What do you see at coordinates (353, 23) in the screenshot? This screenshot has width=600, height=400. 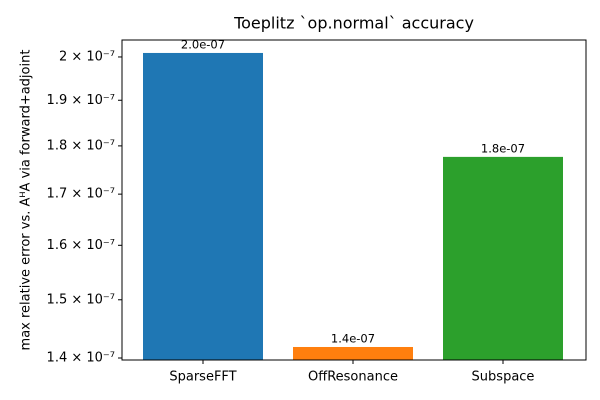 I see `chart-title: Toeplitz `op.normal` accuracy` at bounding box center [353, 23].